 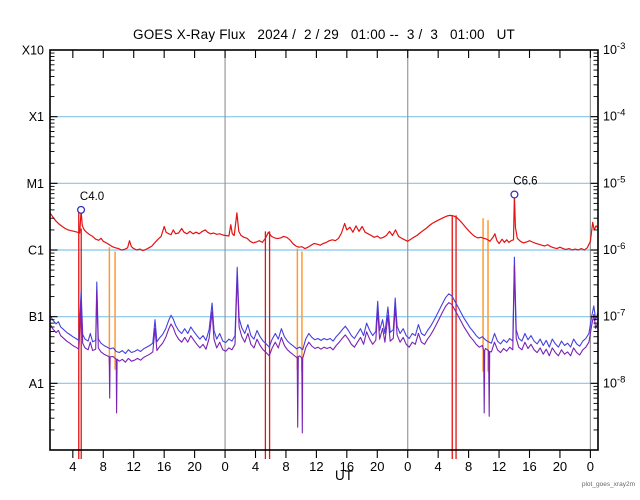 I want to click on flare-annotation-label: C4.0, so click(x=92, y=197).